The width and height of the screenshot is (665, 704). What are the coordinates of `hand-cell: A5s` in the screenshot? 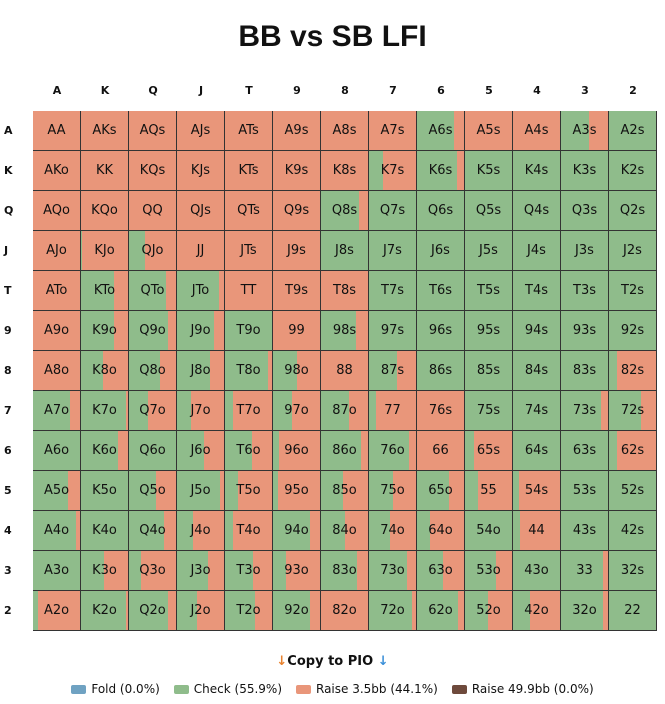 It's located at (489, 131).